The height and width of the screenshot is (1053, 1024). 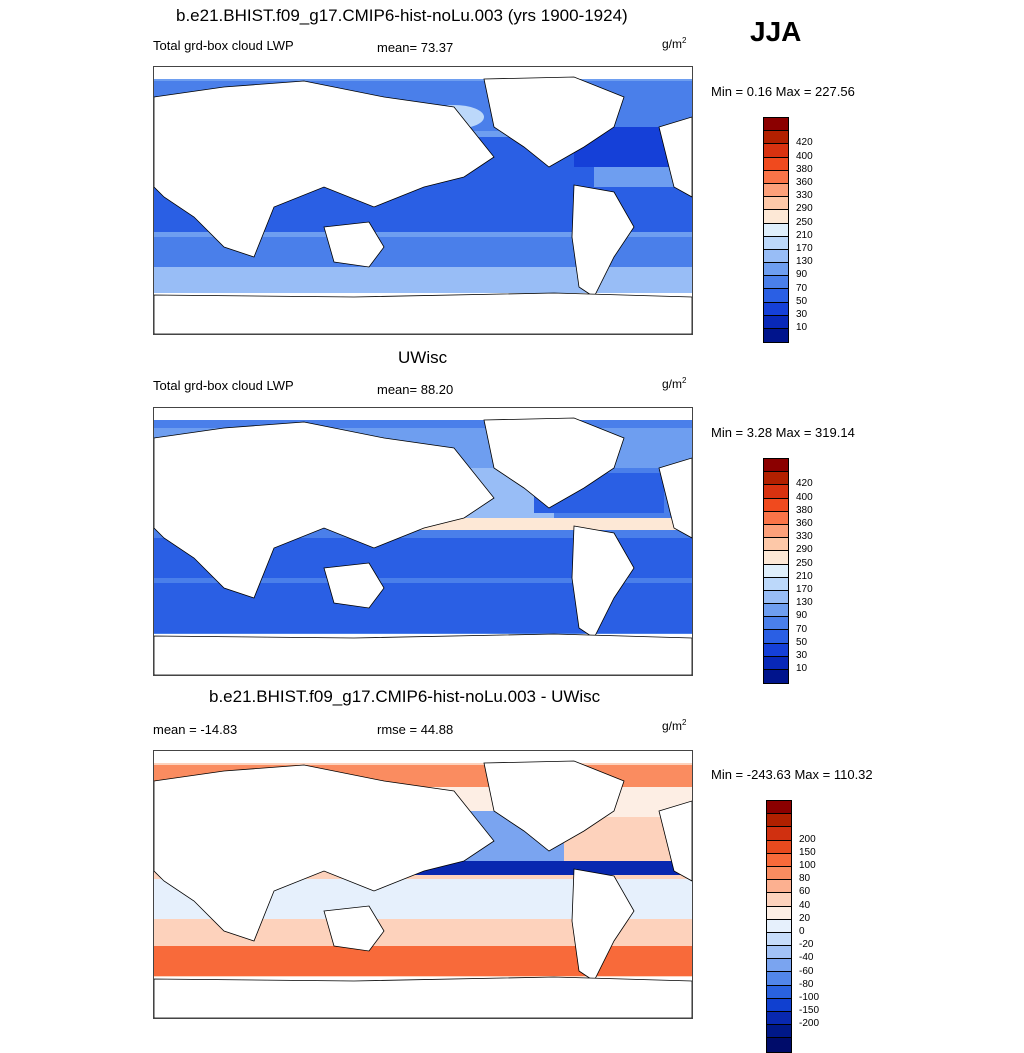 I want to click on panel-1-left-label: Total grd-box cloud LWP, so click(x=223, y=45).